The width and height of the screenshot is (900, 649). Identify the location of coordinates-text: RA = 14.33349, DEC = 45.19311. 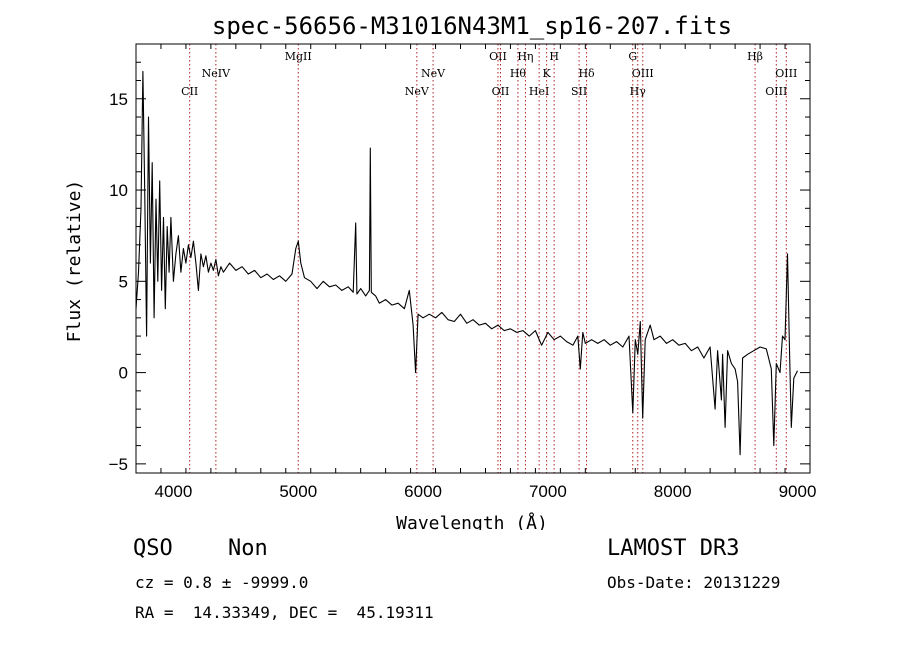
(284, 612).